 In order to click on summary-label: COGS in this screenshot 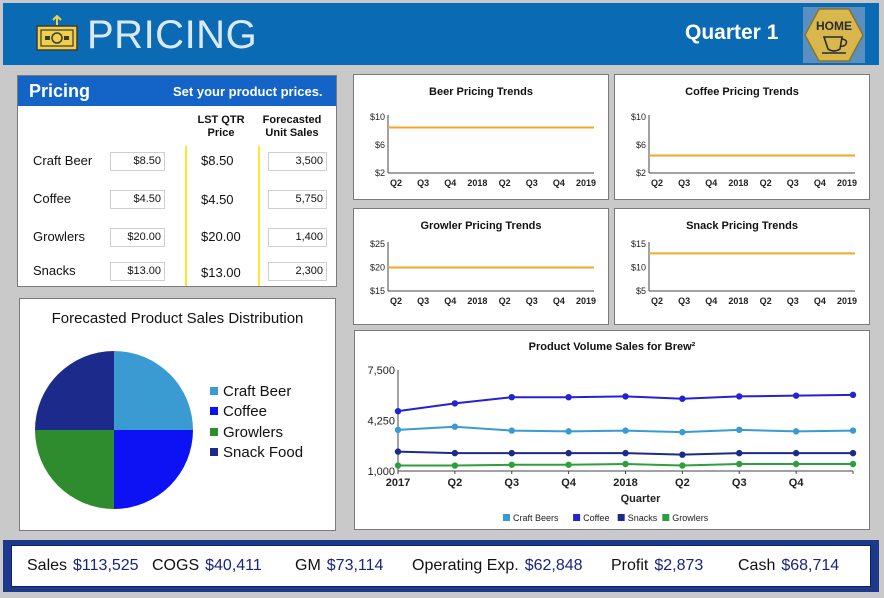, I will do `click(176, 565)`.